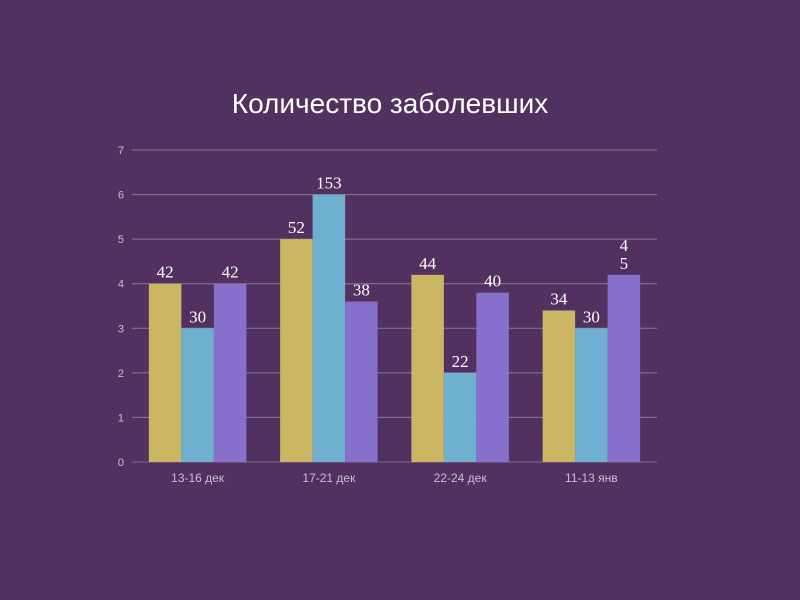 This screenshot has width=800, height=600. I want to click on y-tick-label: 5, so click(121, 240).